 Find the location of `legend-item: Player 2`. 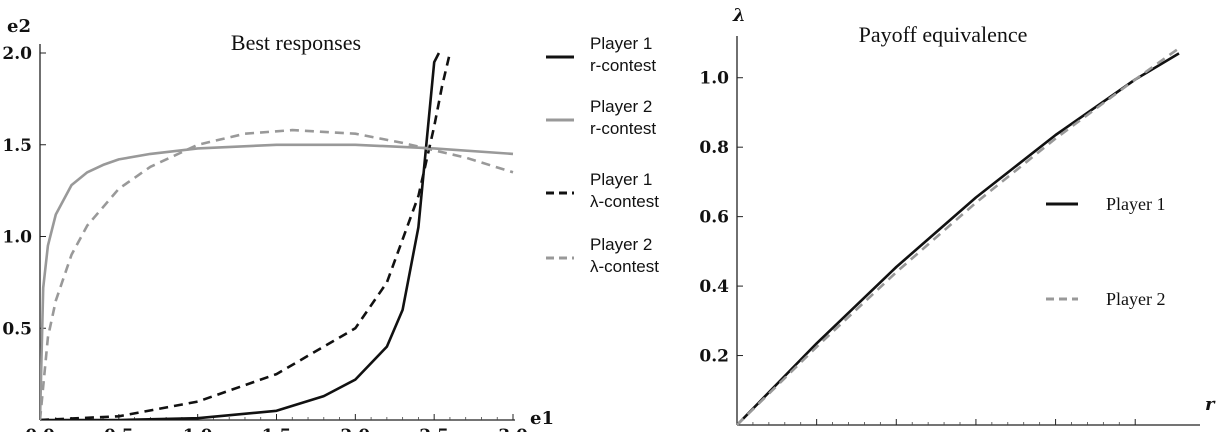

legend-item: Player 2 is located at coordinates (1105, 299).